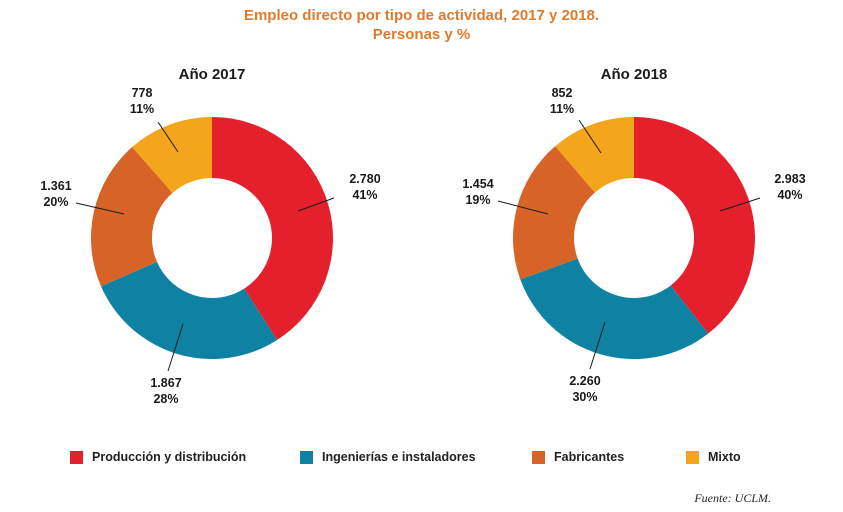 The width and height of the screenshot is (843, 512). What do you see at coordinates (789, 179) in the screenshot?
I see `data-value-label: 2.983` at bounding box center [789, 179].